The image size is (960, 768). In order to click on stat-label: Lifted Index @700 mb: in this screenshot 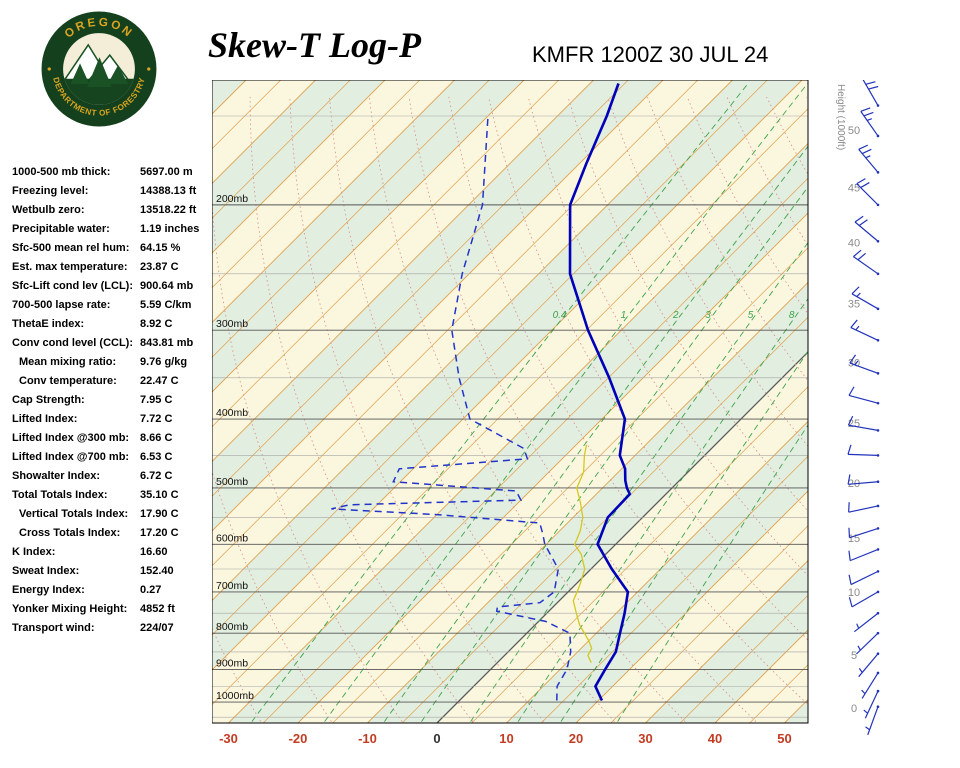, I will do `click(71, 457)`.